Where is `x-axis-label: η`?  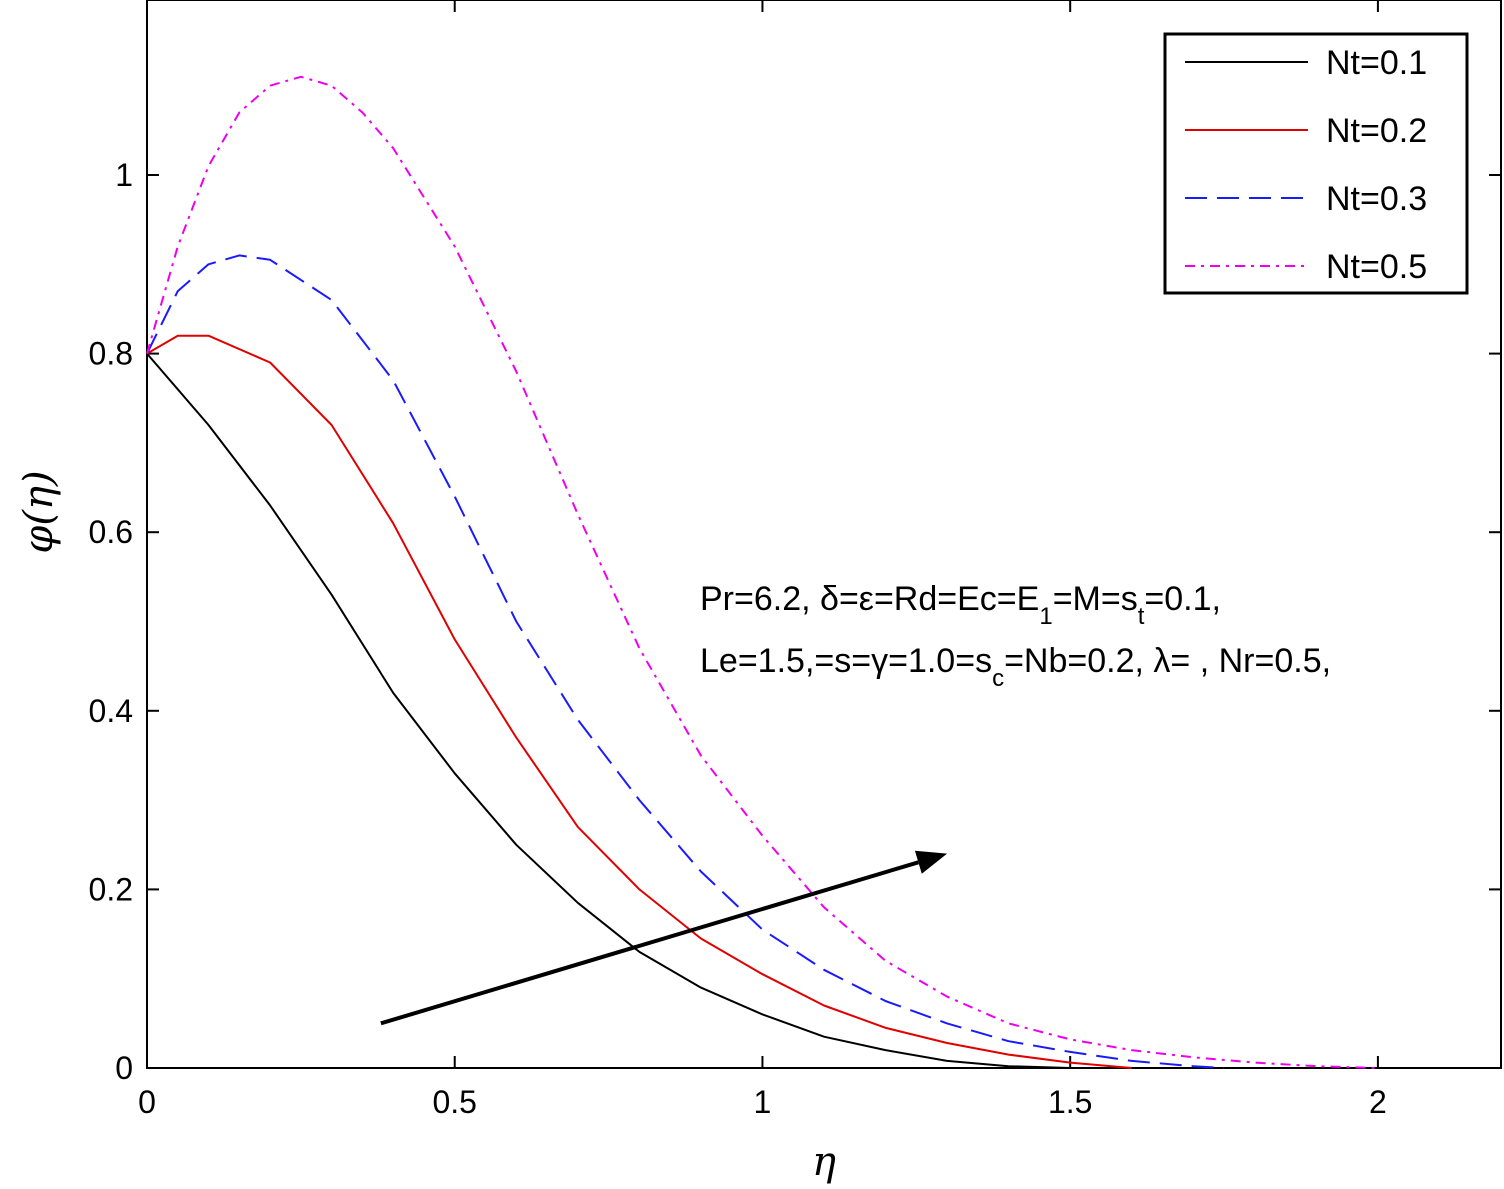
x-axis-label: η is located at coordinates (824, 1162).